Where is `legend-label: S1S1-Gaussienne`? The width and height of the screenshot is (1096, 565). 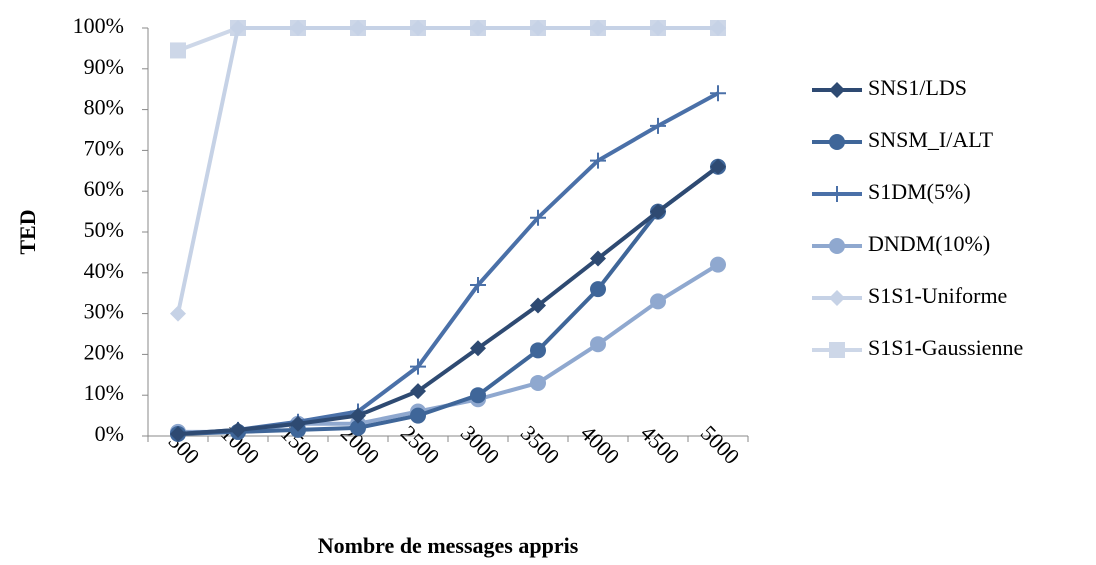 legend-label: S1S1-Gaussienne is located at coordinates (945, 347).